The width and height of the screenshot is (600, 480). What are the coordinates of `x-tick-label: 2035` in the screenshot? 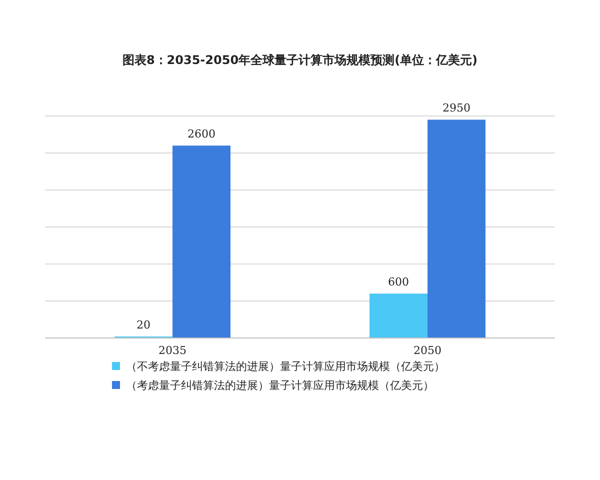 It's located at (172, 350).